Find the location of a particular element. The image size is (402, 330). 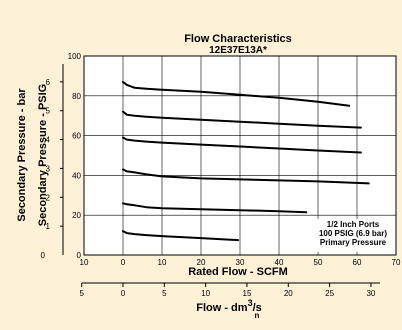

annotation-line: 100 PSIG (6.9 bar) is located at coordinates (353, 233).